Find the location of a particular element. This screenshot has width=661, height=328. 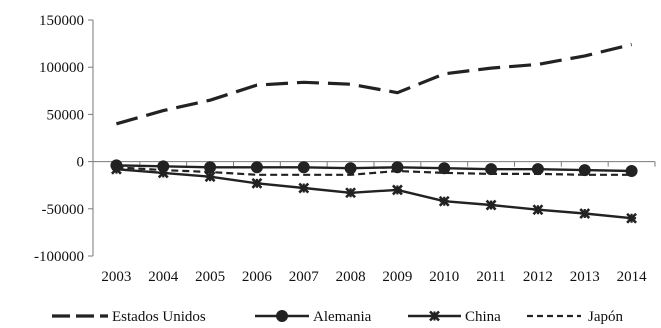

x-tick-label: 2004 is located at coordinates (163, 277).